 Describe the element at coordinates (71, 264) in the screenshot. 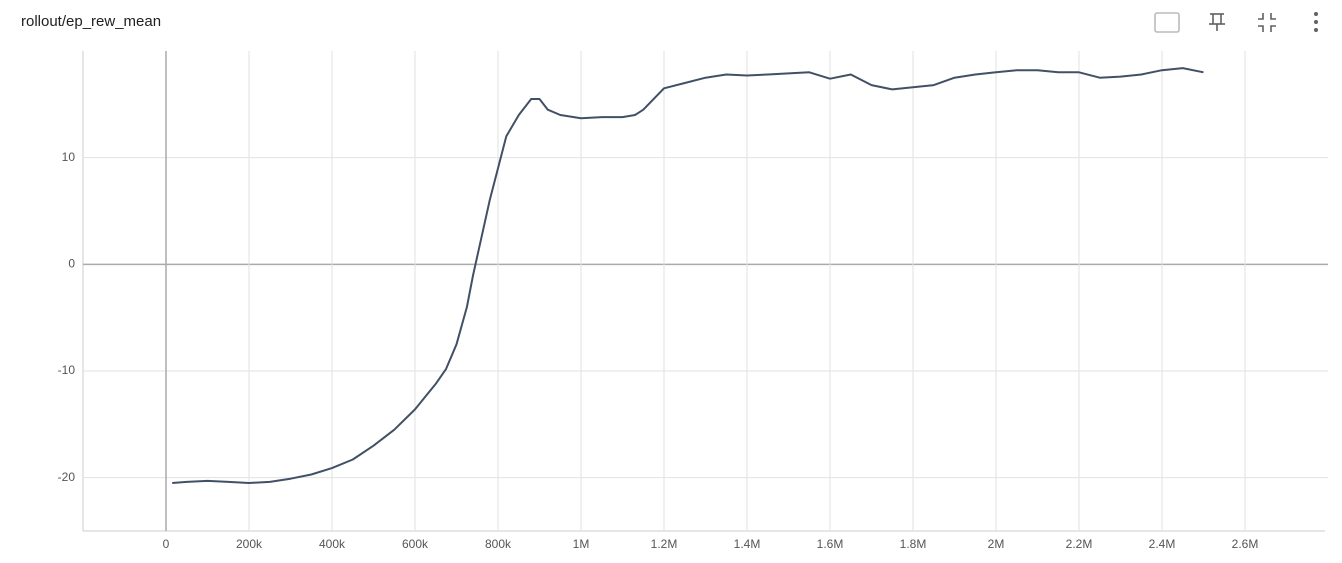

I see `y-tick-label: 0` at that location.